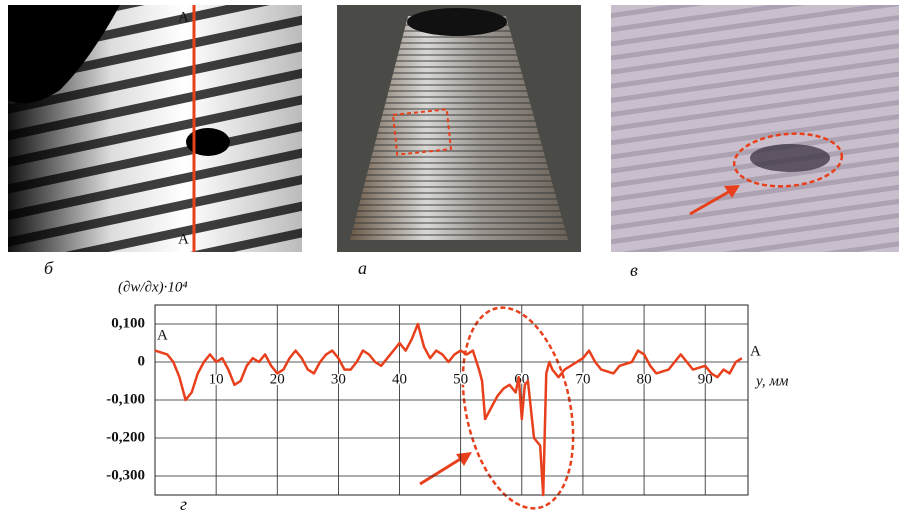  Describe the element at coordinates (183, 504) in the screenshot. I see `panel-label: г` at that location.